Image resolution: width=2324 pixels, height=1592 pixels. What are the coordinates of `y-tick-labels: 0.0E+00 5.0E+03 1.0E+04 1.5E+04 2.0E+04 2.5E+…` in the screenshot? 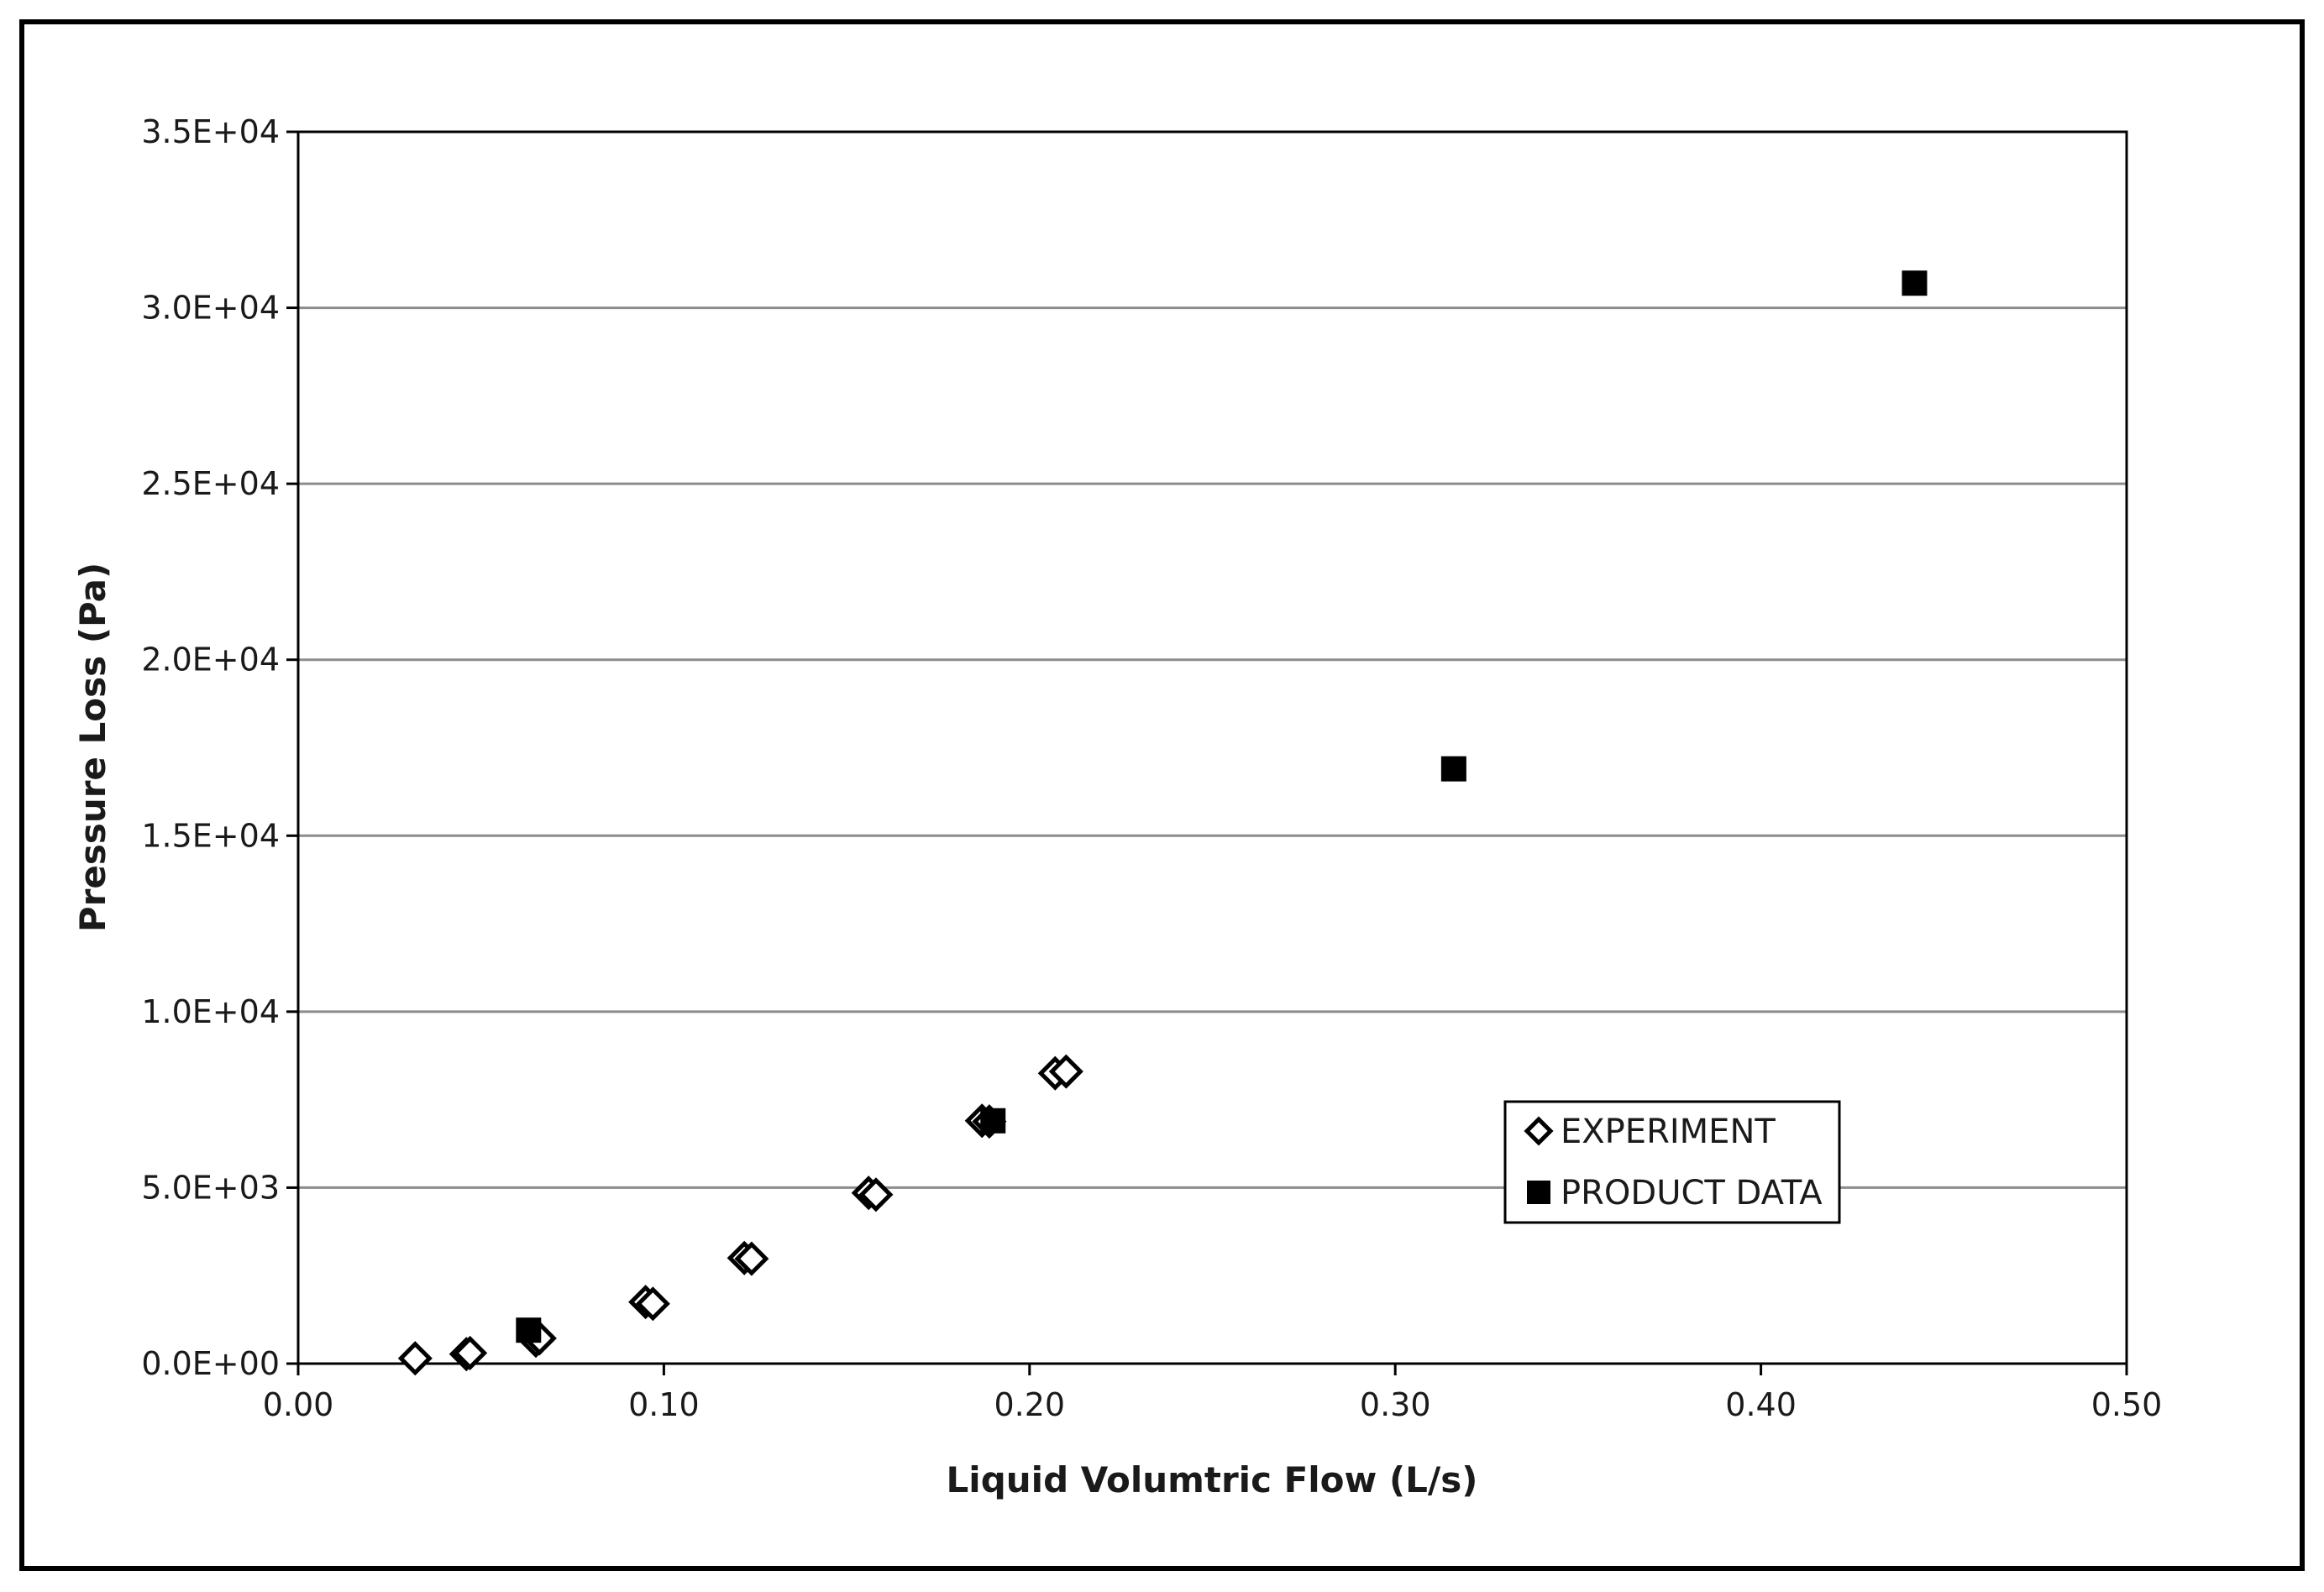 It's located at (219, 747).